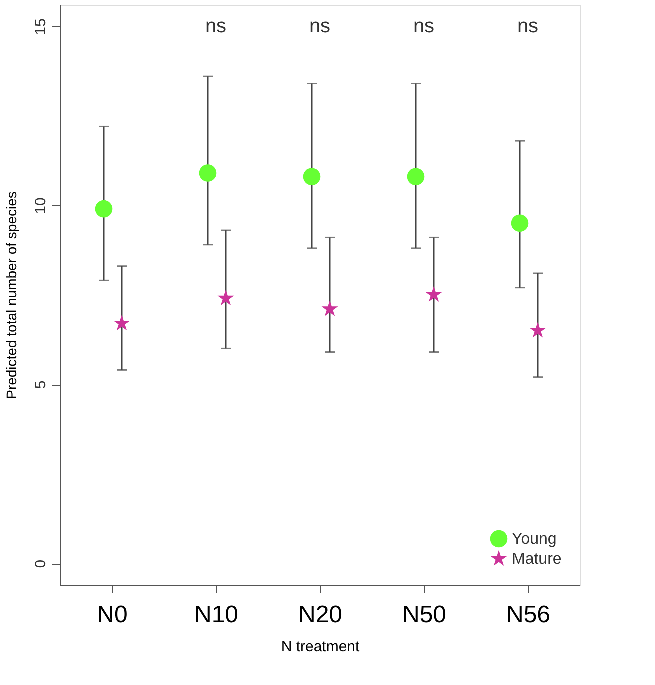 This screenshot has width=655, height=685. What do you see at coordinates (424, 615) in the screenshot?
I see `x-tick-label: N50` at bounding box center [424, 615].